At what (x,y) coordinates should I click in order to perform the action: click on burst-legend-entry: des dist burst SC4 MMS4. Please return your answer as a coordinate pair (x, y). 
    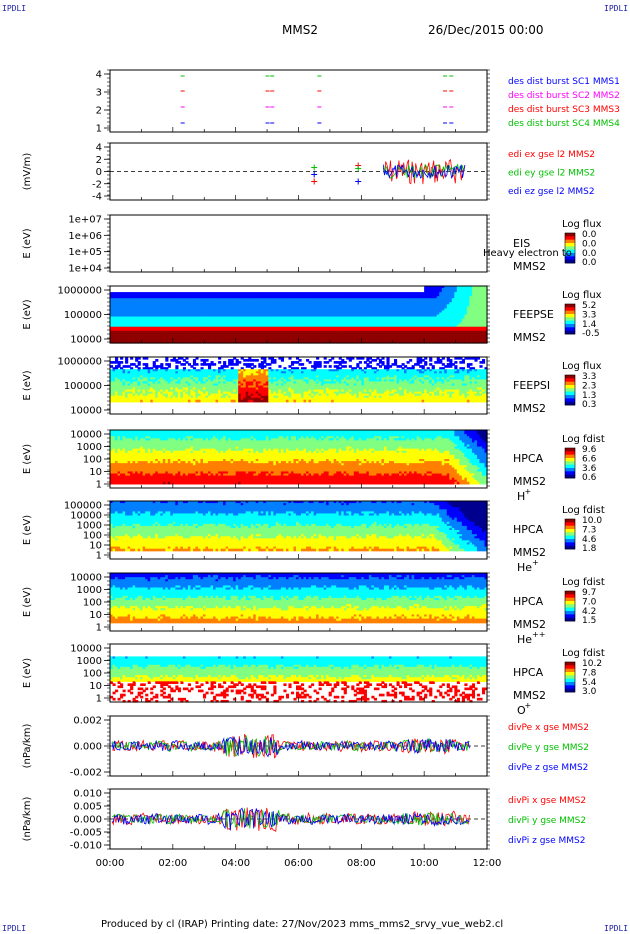
    Looking at the image, I should click on (564, 124).